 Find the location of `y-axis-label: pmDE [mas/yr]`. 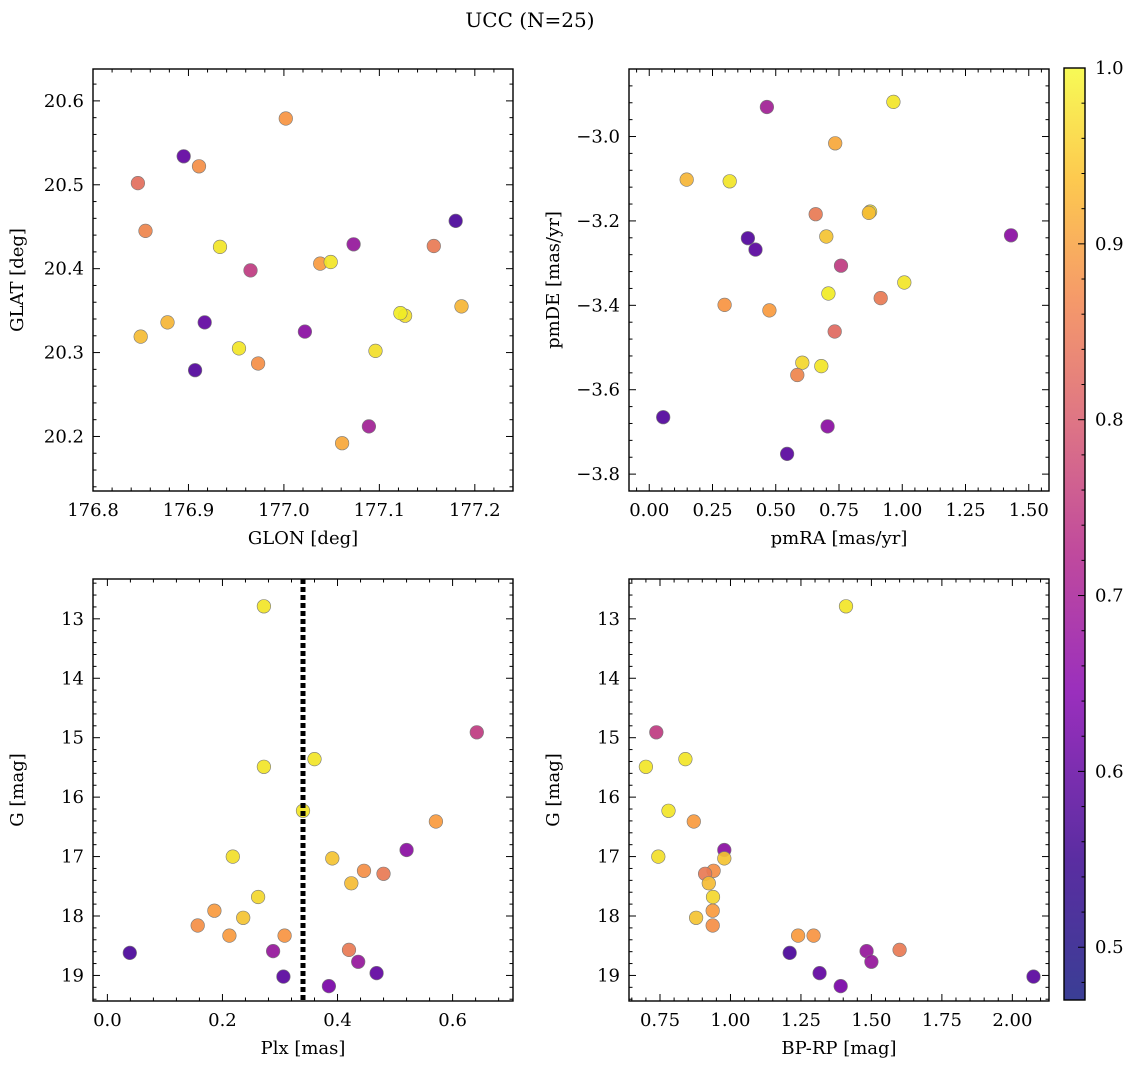

y-axis-label: pmDE [mas/yr] is located at coordinates (553, 280).